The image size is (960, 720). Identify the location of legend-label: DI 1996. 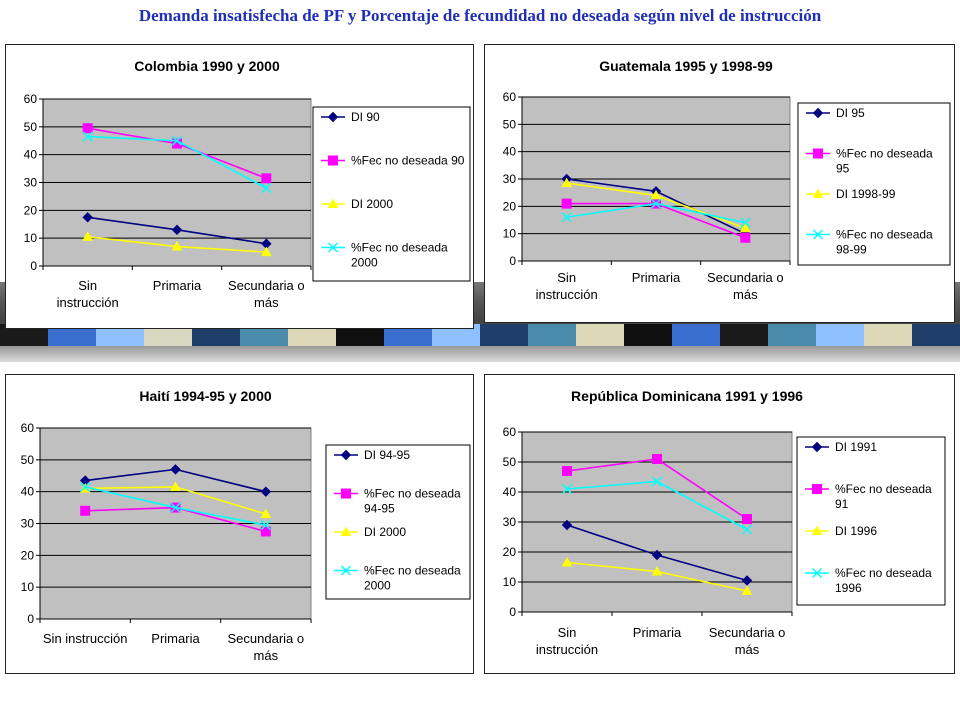
(856, 531).